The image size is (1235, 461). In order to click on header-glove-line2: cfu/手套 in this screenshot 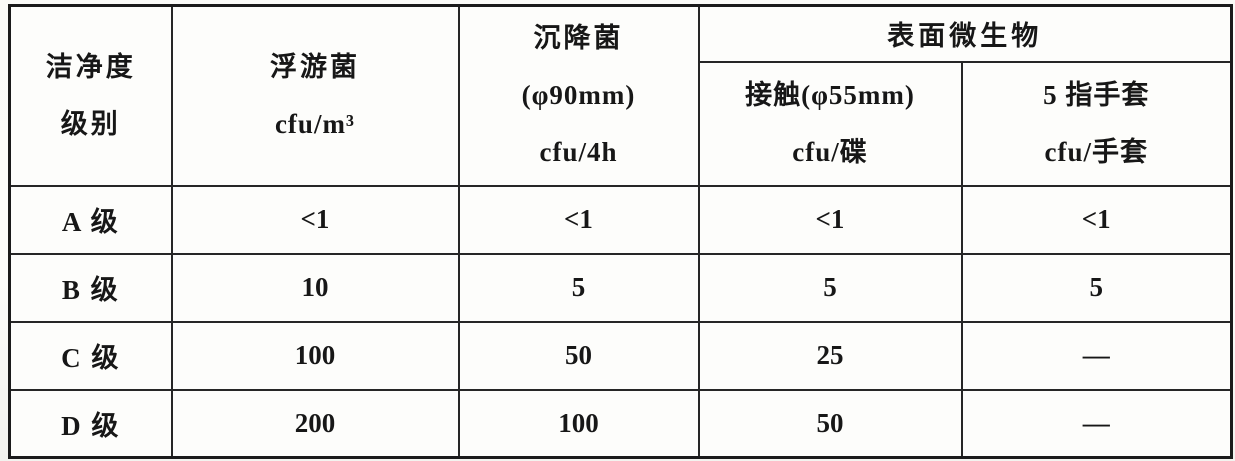, I will do `click(1096, 151)`.